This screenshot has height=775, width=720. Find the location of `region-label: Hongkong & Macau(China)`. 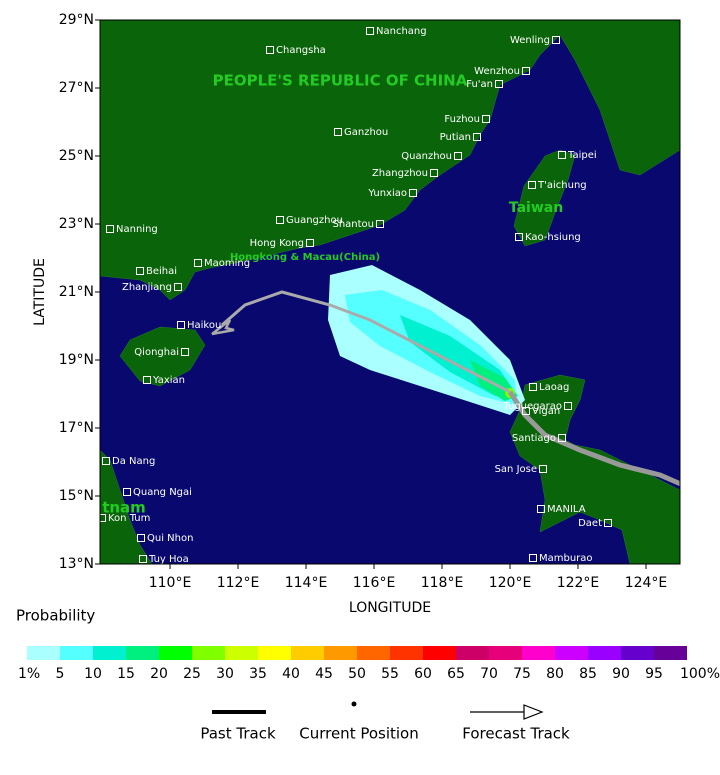

region-label: Hongkong & Macau(China) is located at coordinates (305, 257).